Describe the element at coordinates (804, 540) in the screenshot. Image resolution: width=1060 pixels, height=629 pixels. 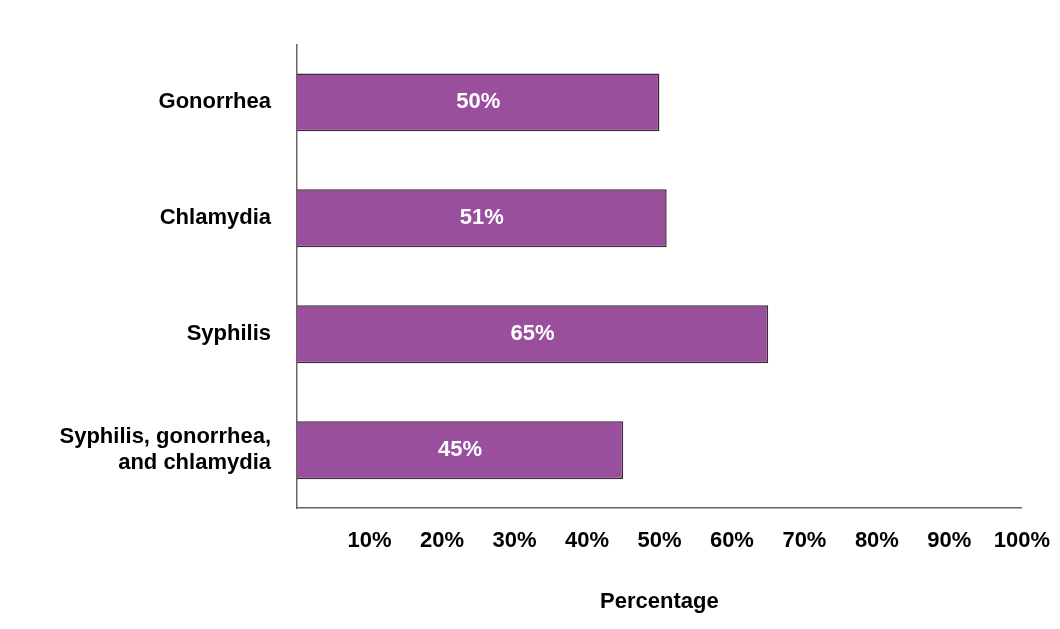
I see `x-tick-label: 70%` at that location.